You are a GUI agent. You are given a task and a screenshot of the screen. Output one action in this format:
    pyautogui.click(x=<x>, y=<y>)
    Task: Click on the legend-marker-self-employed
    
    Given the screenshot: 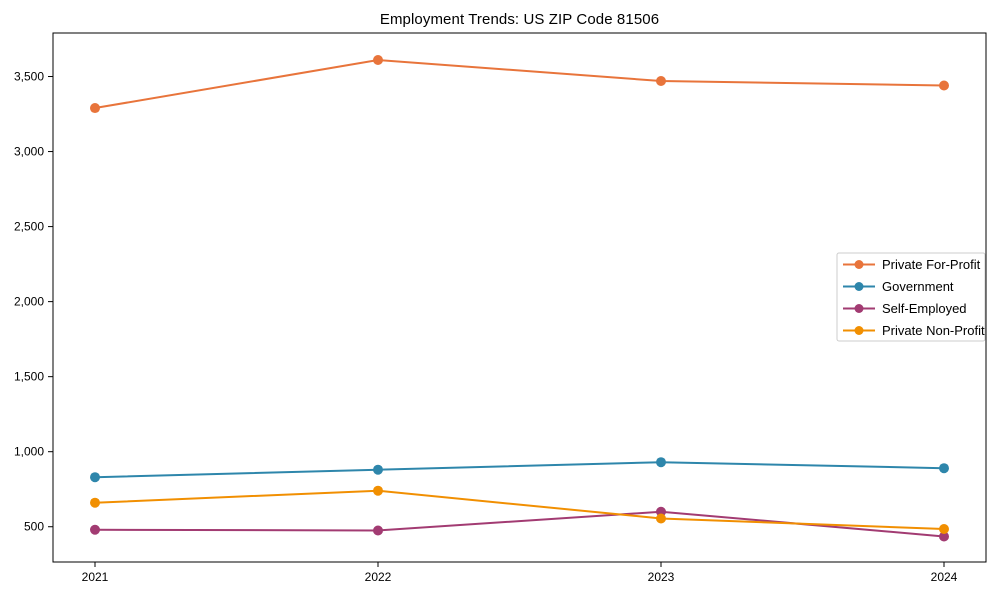 What is the action you would take?
    pyautogui.click(x=859, y=308)
    